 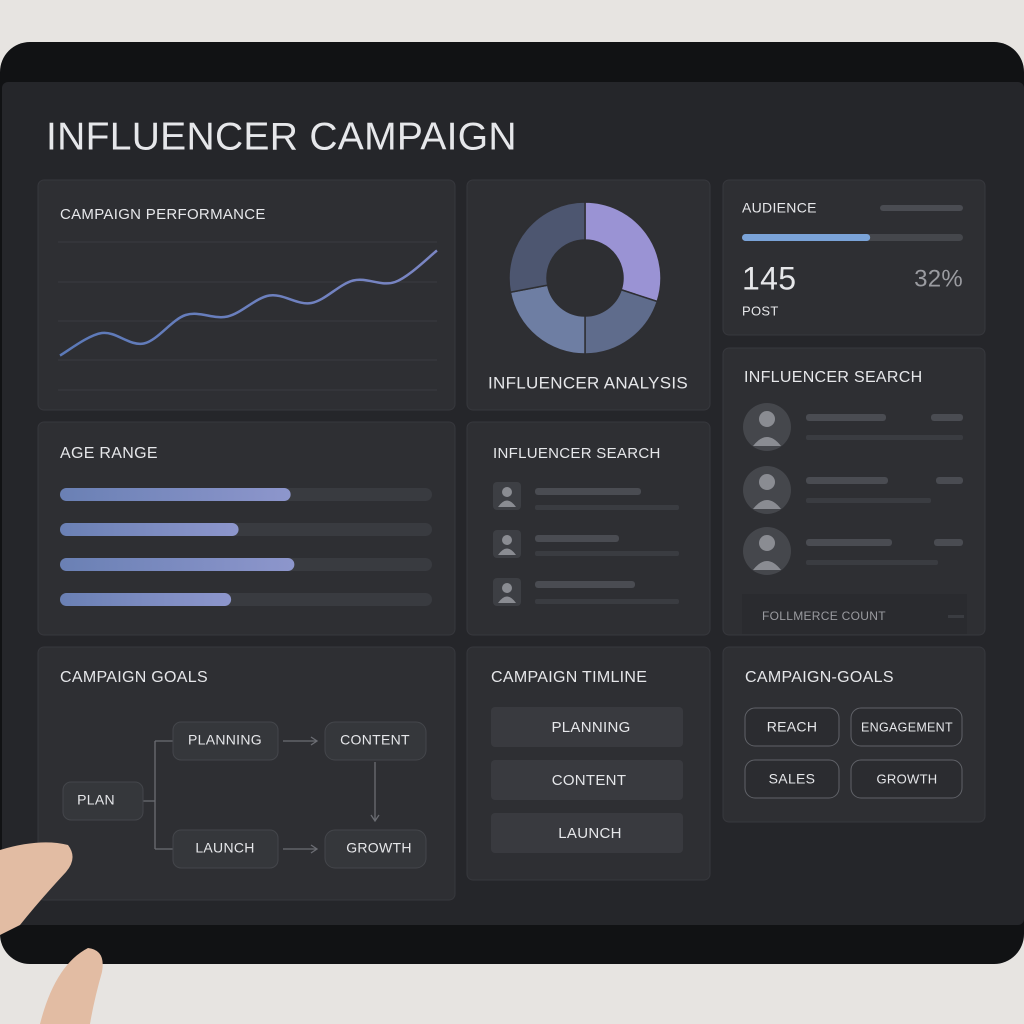 I want to click on node-label: CONTENT, so click(x=375, y=740).